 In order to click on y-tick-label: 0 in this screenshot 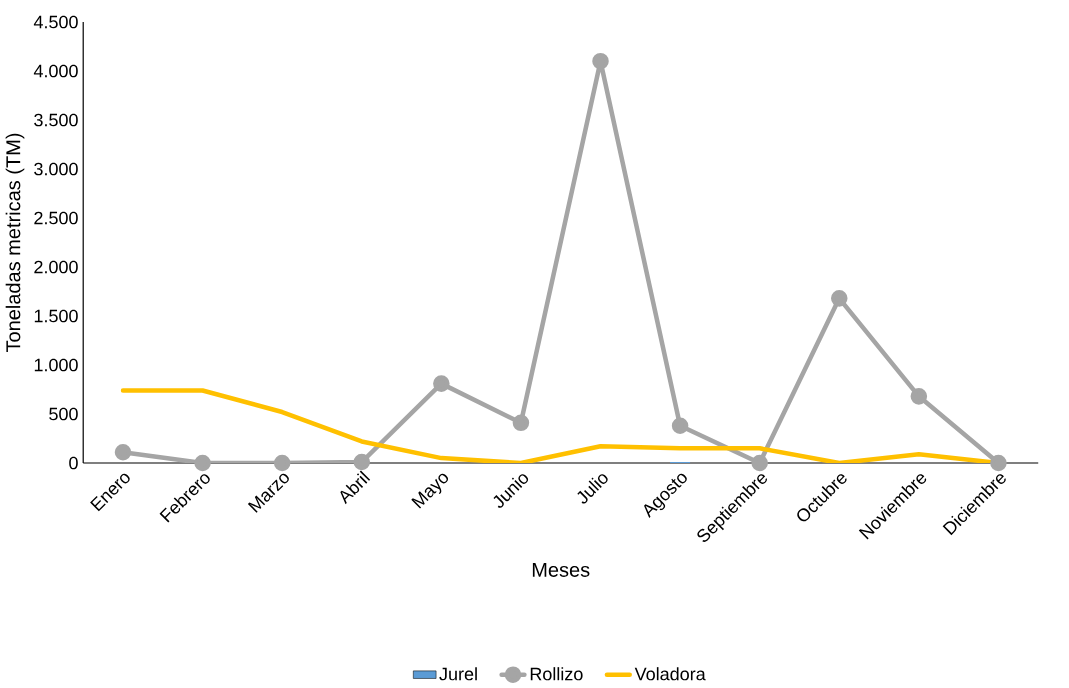, I will do `click(73, 463)`.